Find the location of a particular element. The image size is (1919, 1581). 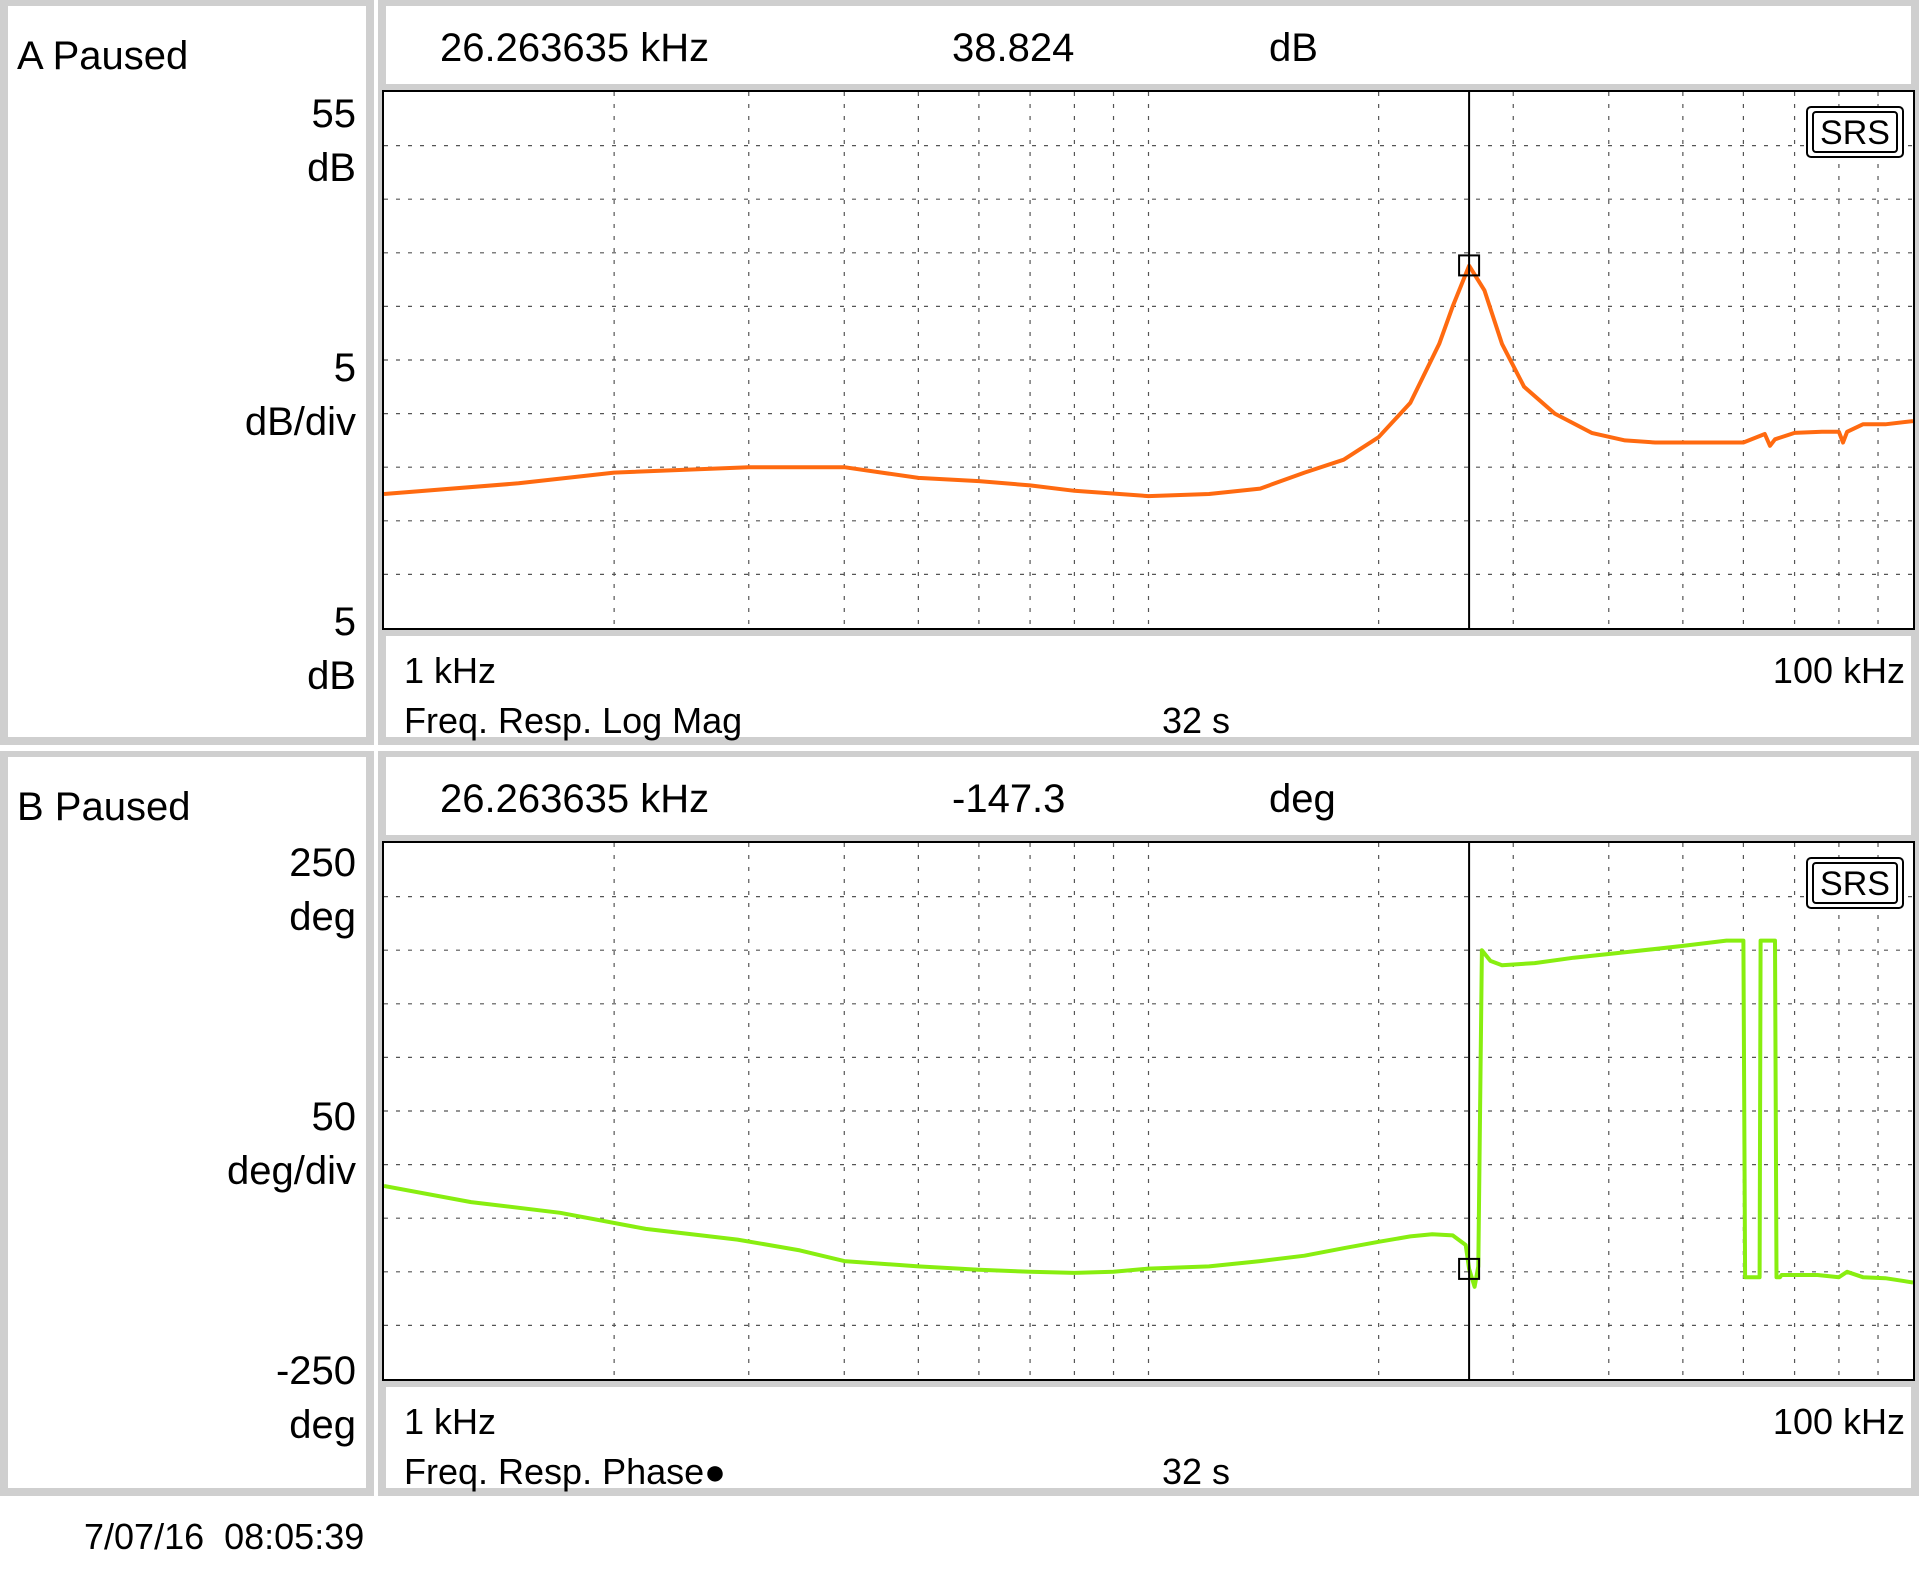

panel-a-marker-unit: dB is located at coordinates (1293, 48).